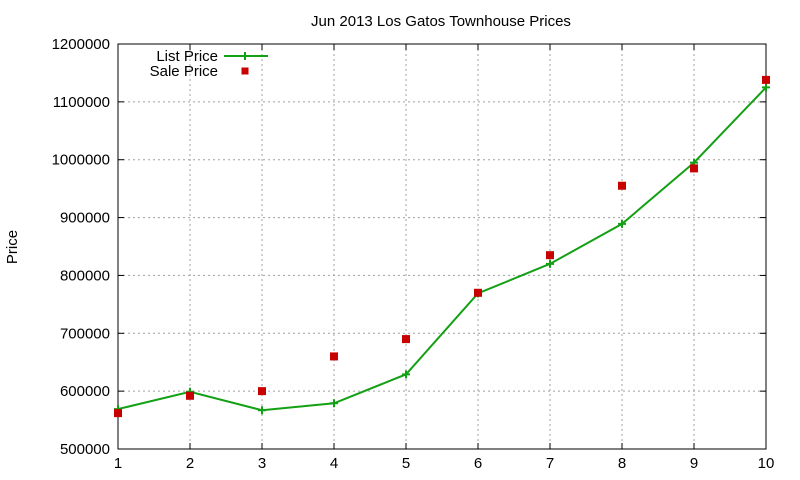 This screenshot has height=480, width=800. What do you see at coordinates (190, 463) in the screenshot?
I see `x-tick-label: 2` at bounding box center [190, 463].